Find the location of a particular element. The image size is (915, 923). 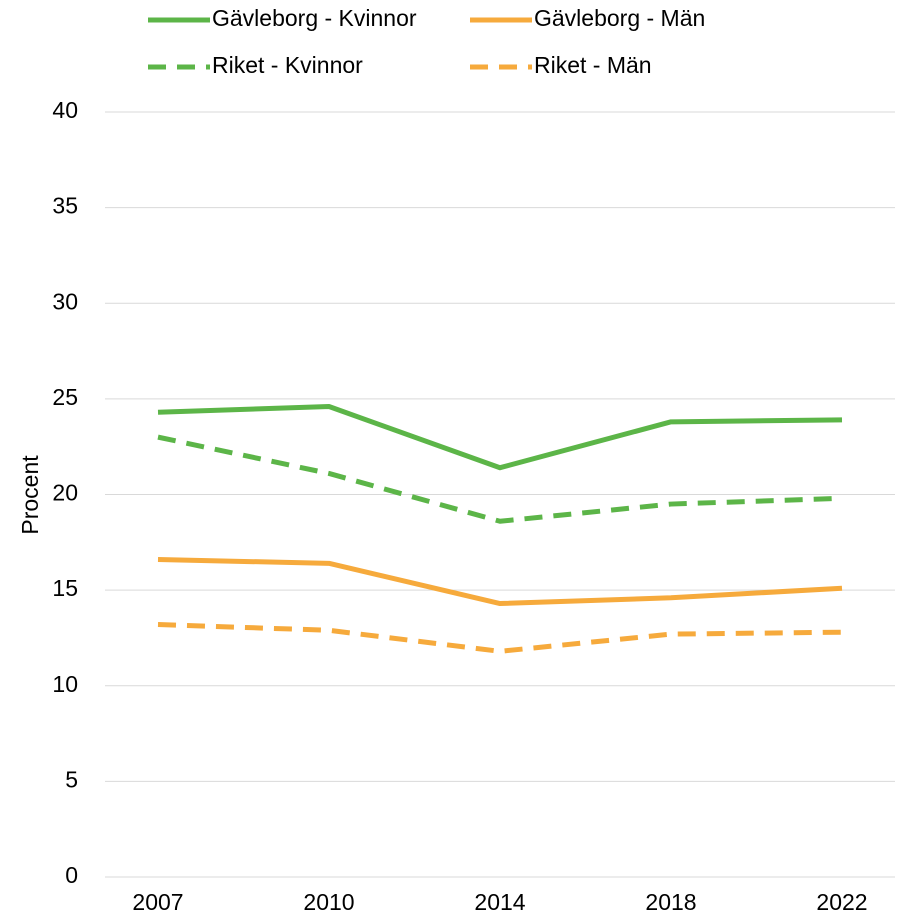

x-tick-label: 2018 is located at coordinates (670, 902).